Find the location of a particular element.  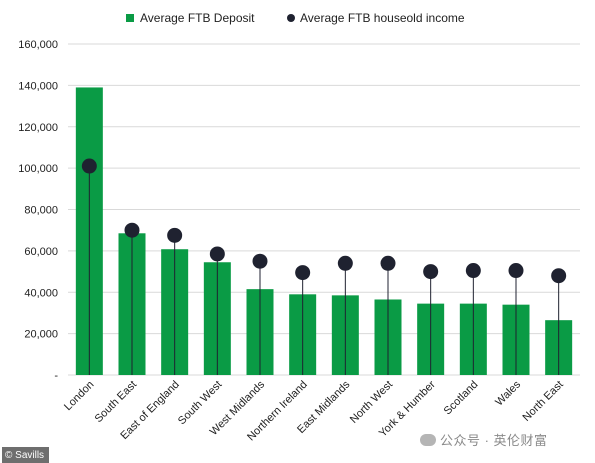

y-tick-label: 140,000 is located at coordinates (38, 86).